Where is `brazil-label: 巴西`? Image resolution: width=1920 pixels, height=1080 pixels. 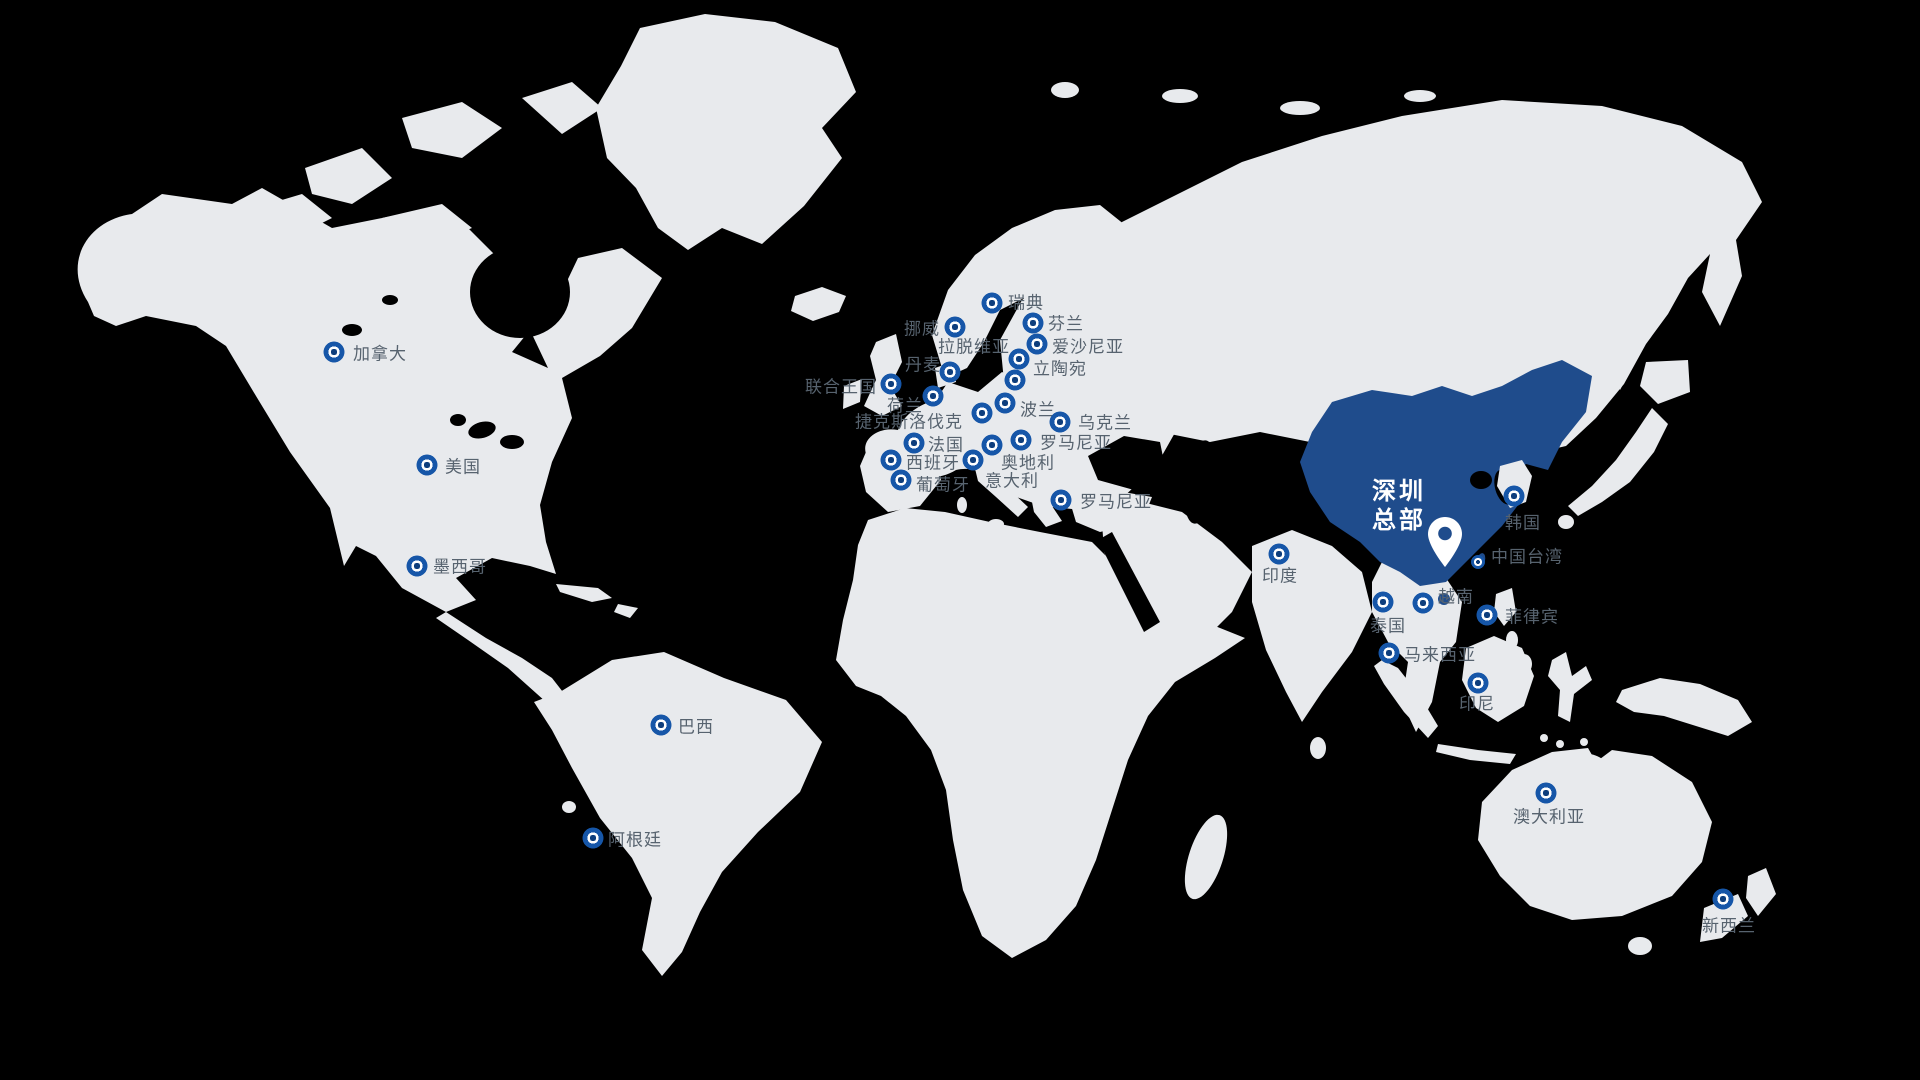 brazil-label: 巴西 is located at coordinates (696, 727).